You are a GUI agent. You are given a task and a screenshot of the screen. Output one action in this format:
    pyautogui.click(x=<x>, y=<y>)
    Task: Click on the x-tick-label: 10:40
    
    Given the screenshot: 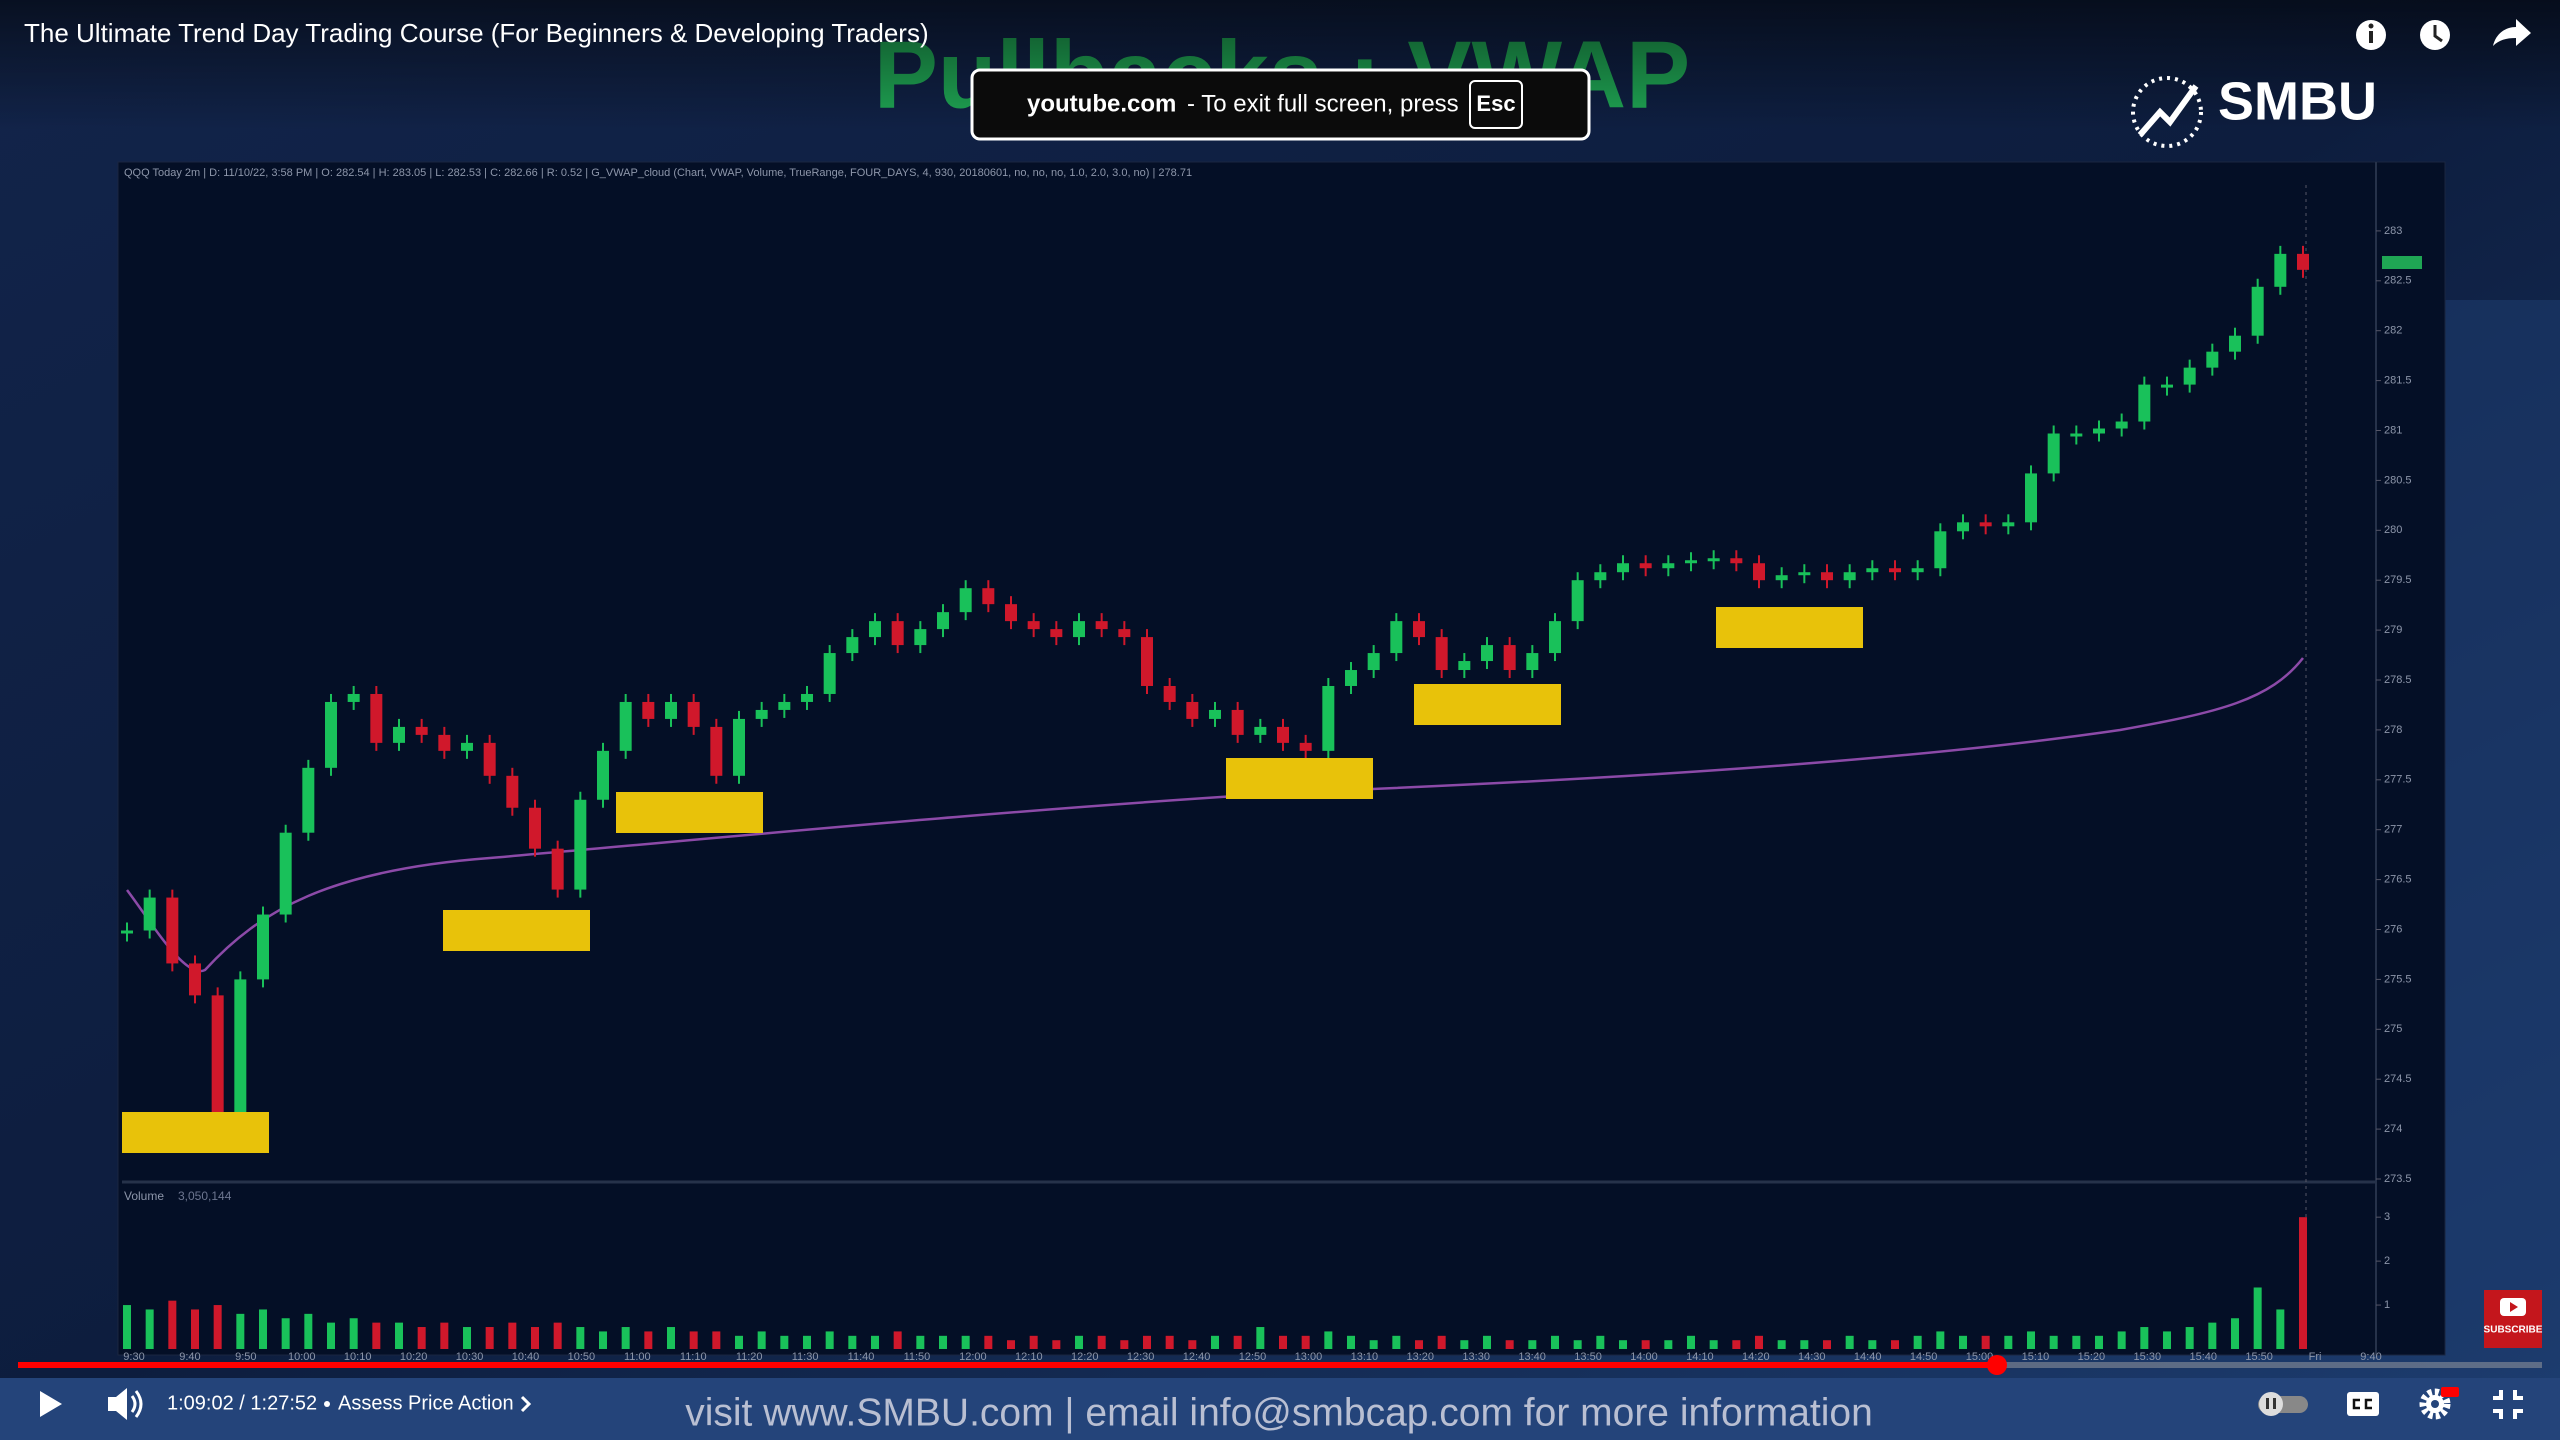 What is the action you would take?
    pyautogui.click(x=526, y=1357)
    